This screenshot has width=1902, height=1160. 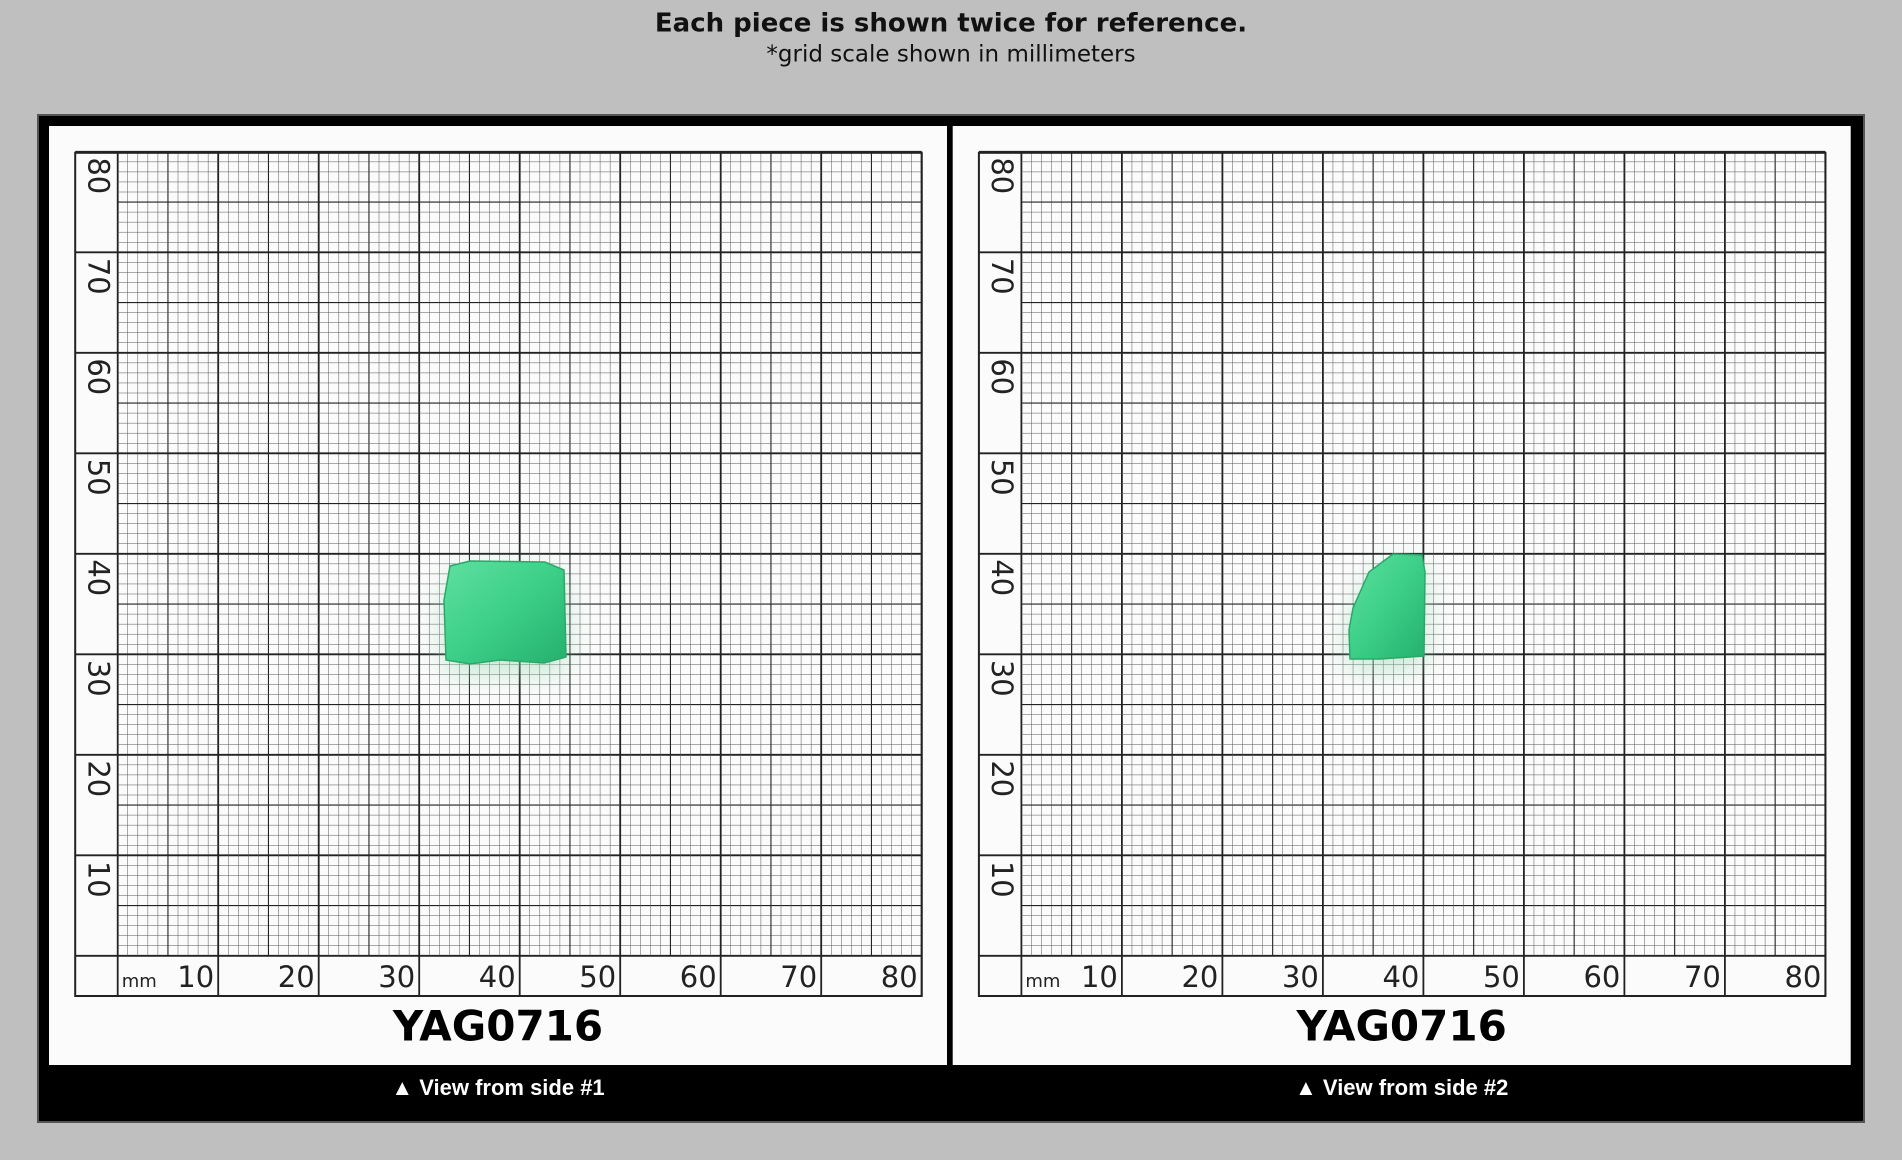 I want to click on caption: ▲ View from side #1, so click(x=497, y=1087).